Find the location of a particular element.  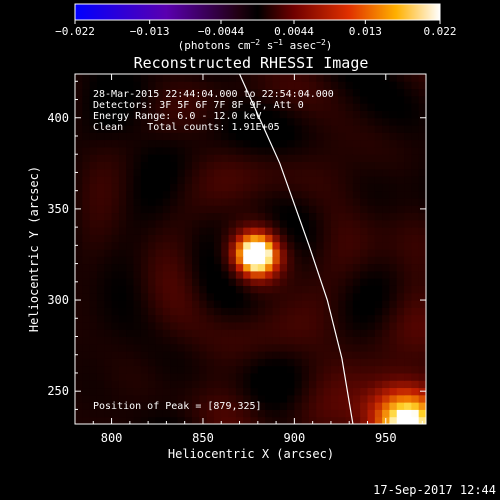

chart-title: Reconstructed RHESSI Image is located at coordinates (251, 63).